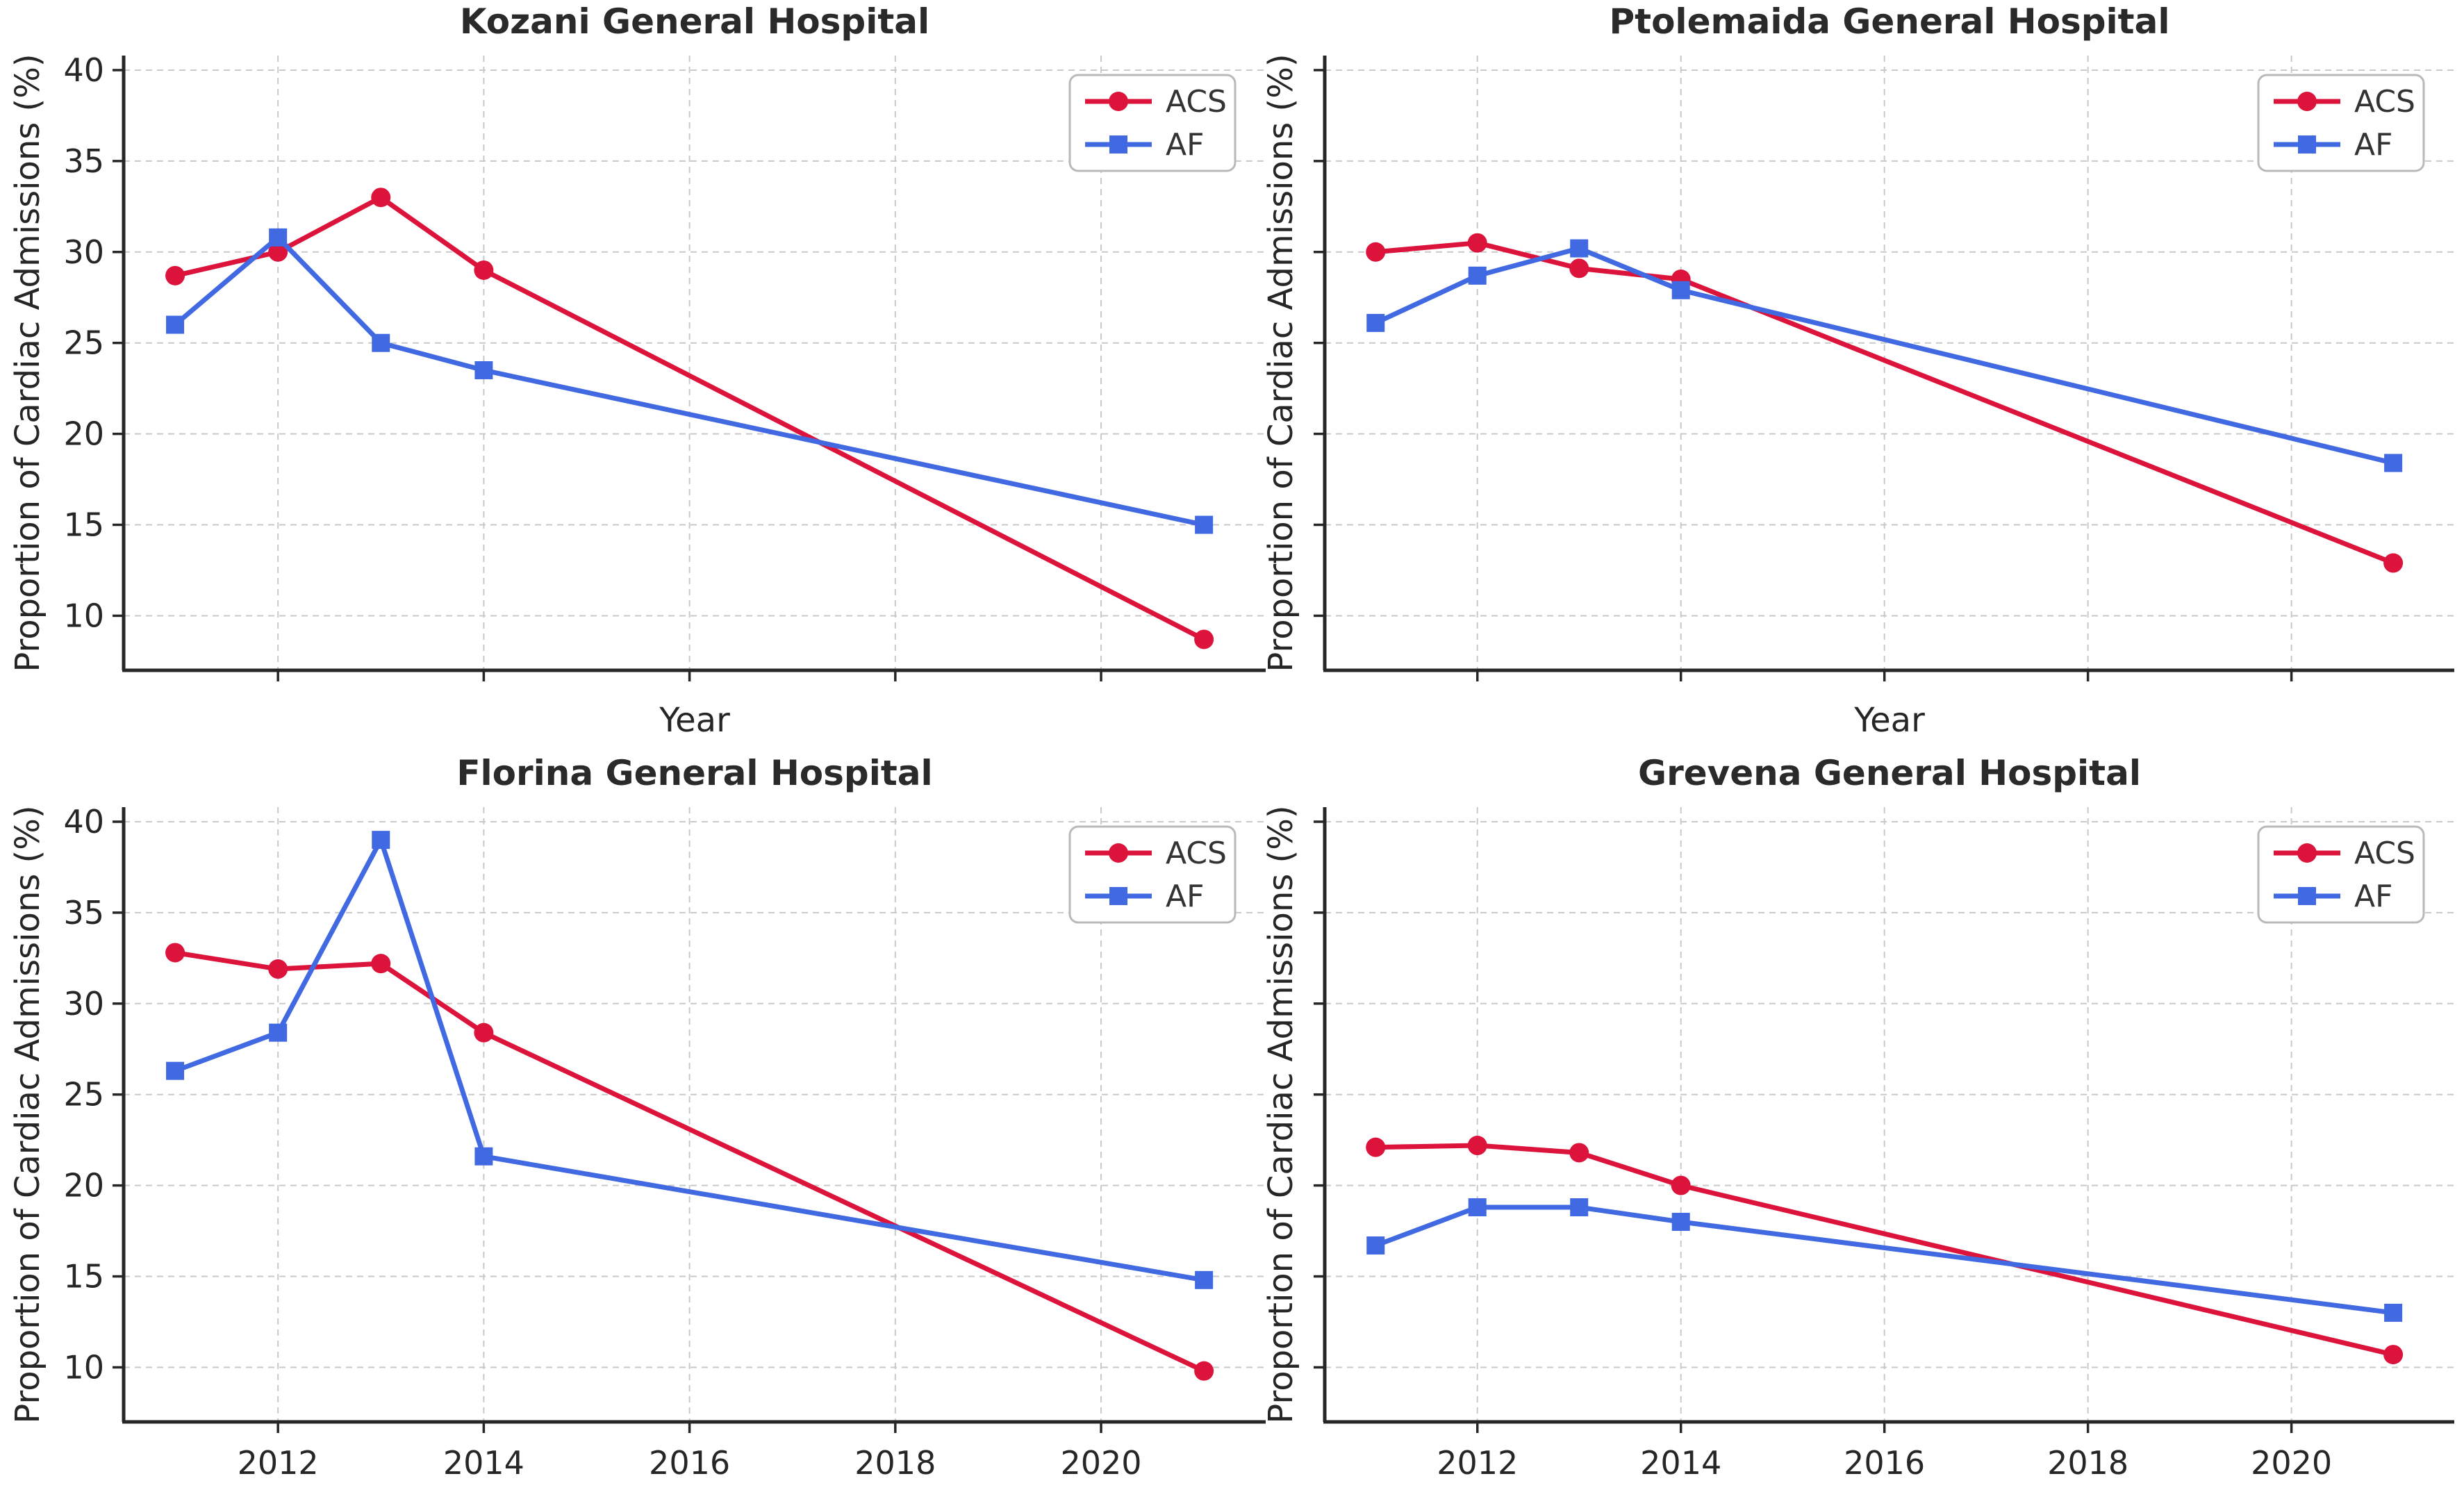  I want to click on chart-title: Ptolemaida General Hospital, so click(1890, 21).